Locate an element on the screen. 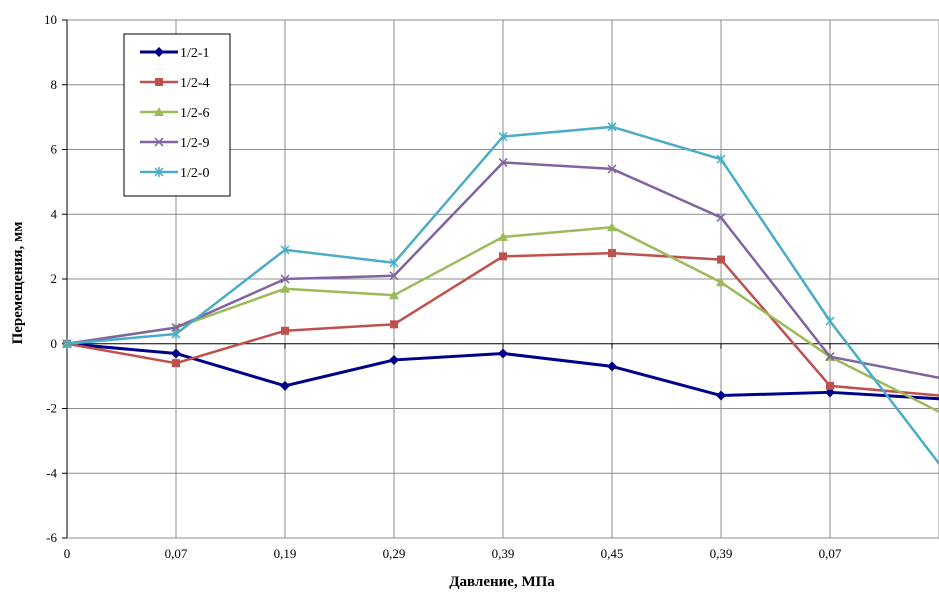 The height and width of the screenshot is (593, 939). y-tick-labels: -6 -4 -2 0 2 4 6 8 10 is located at coordinates (51, 278).